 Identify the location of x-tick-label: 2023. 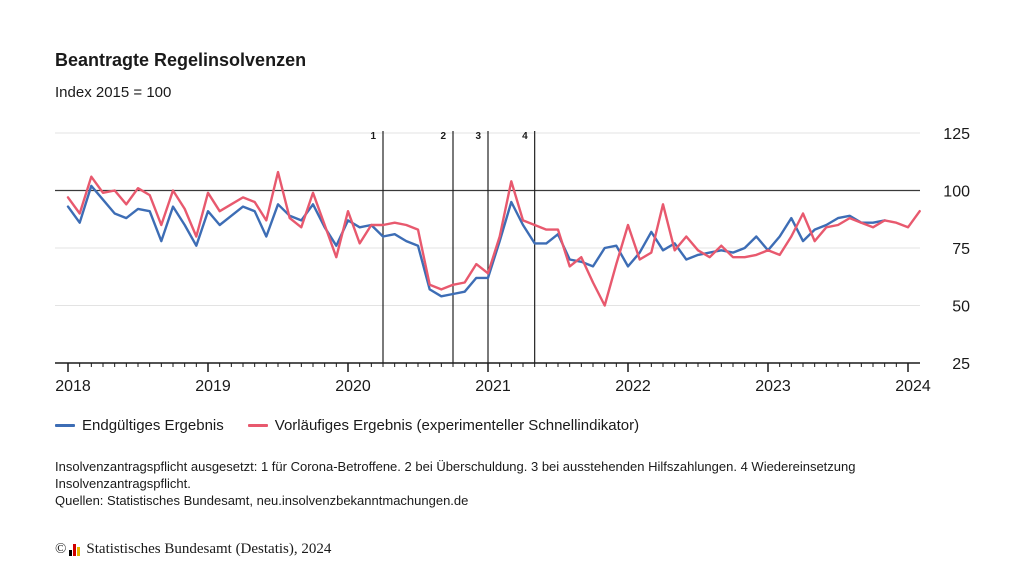
(773, 386).